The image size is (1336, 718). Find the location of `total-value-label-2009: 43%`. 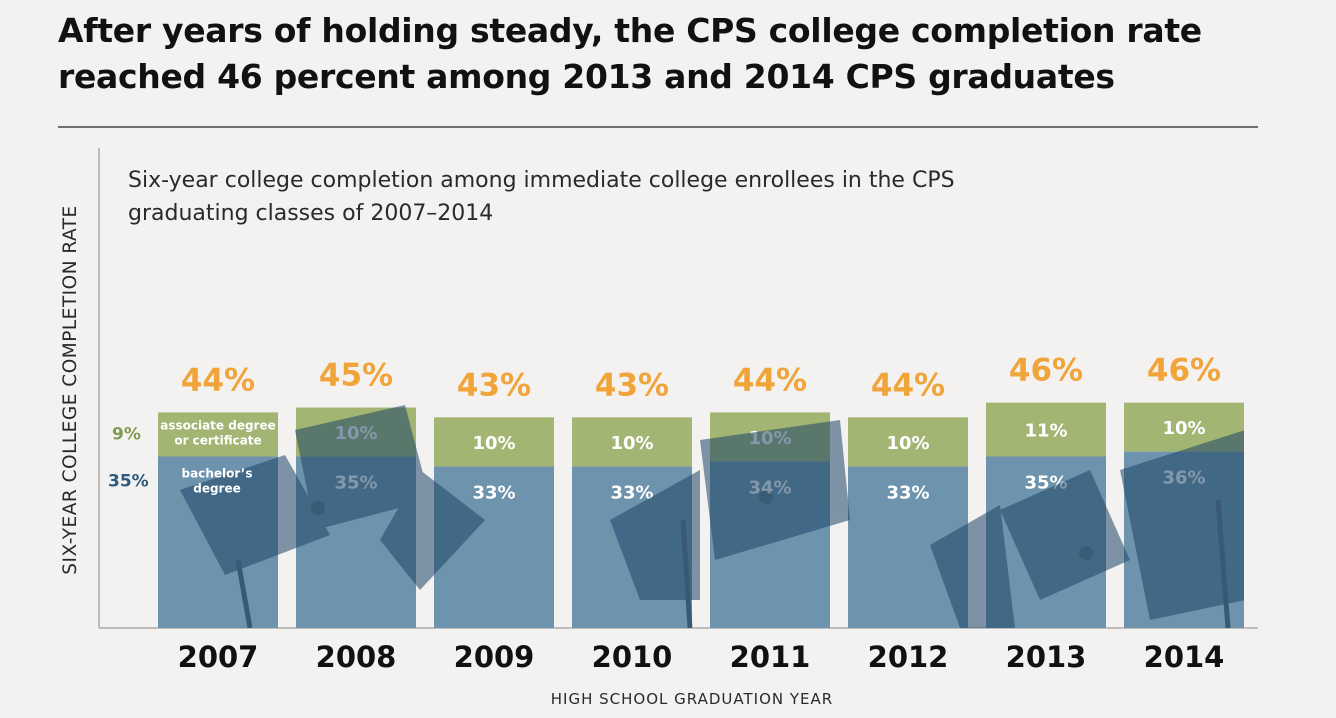

total-value-label-2009: 43% is located at coordinates (494, 385).